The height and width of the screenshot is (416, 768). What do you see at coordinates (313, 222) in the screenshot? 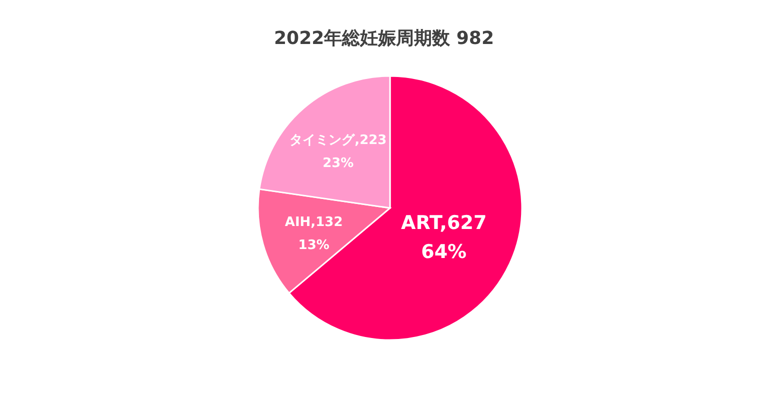
I see `slice-label: AIH,132` at bounding box center [313, 222].